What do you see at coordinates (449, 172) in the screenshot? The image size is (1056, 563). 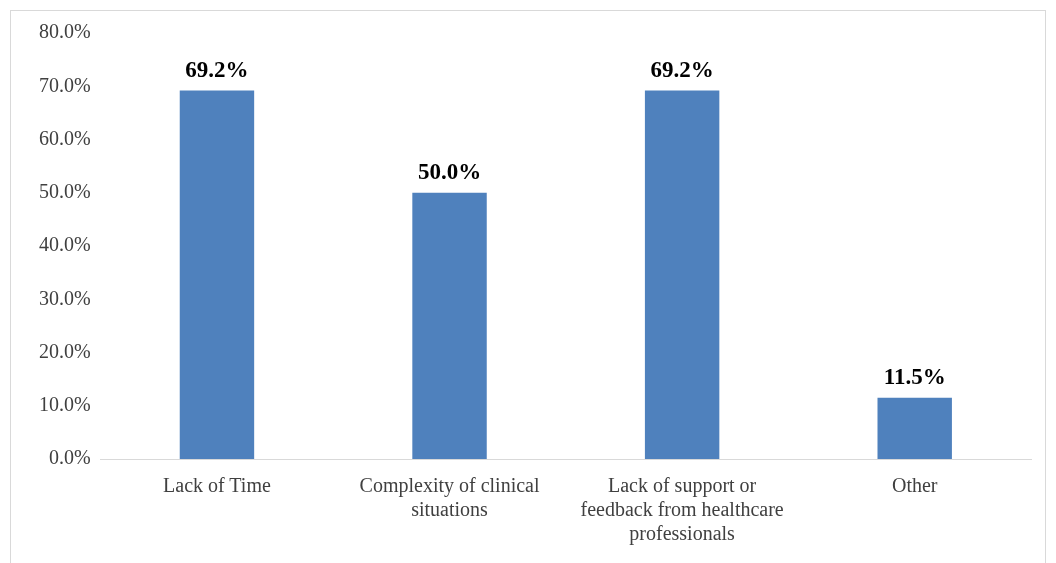 I see `data-label: 50.0%` at bounding box center [449, 172].